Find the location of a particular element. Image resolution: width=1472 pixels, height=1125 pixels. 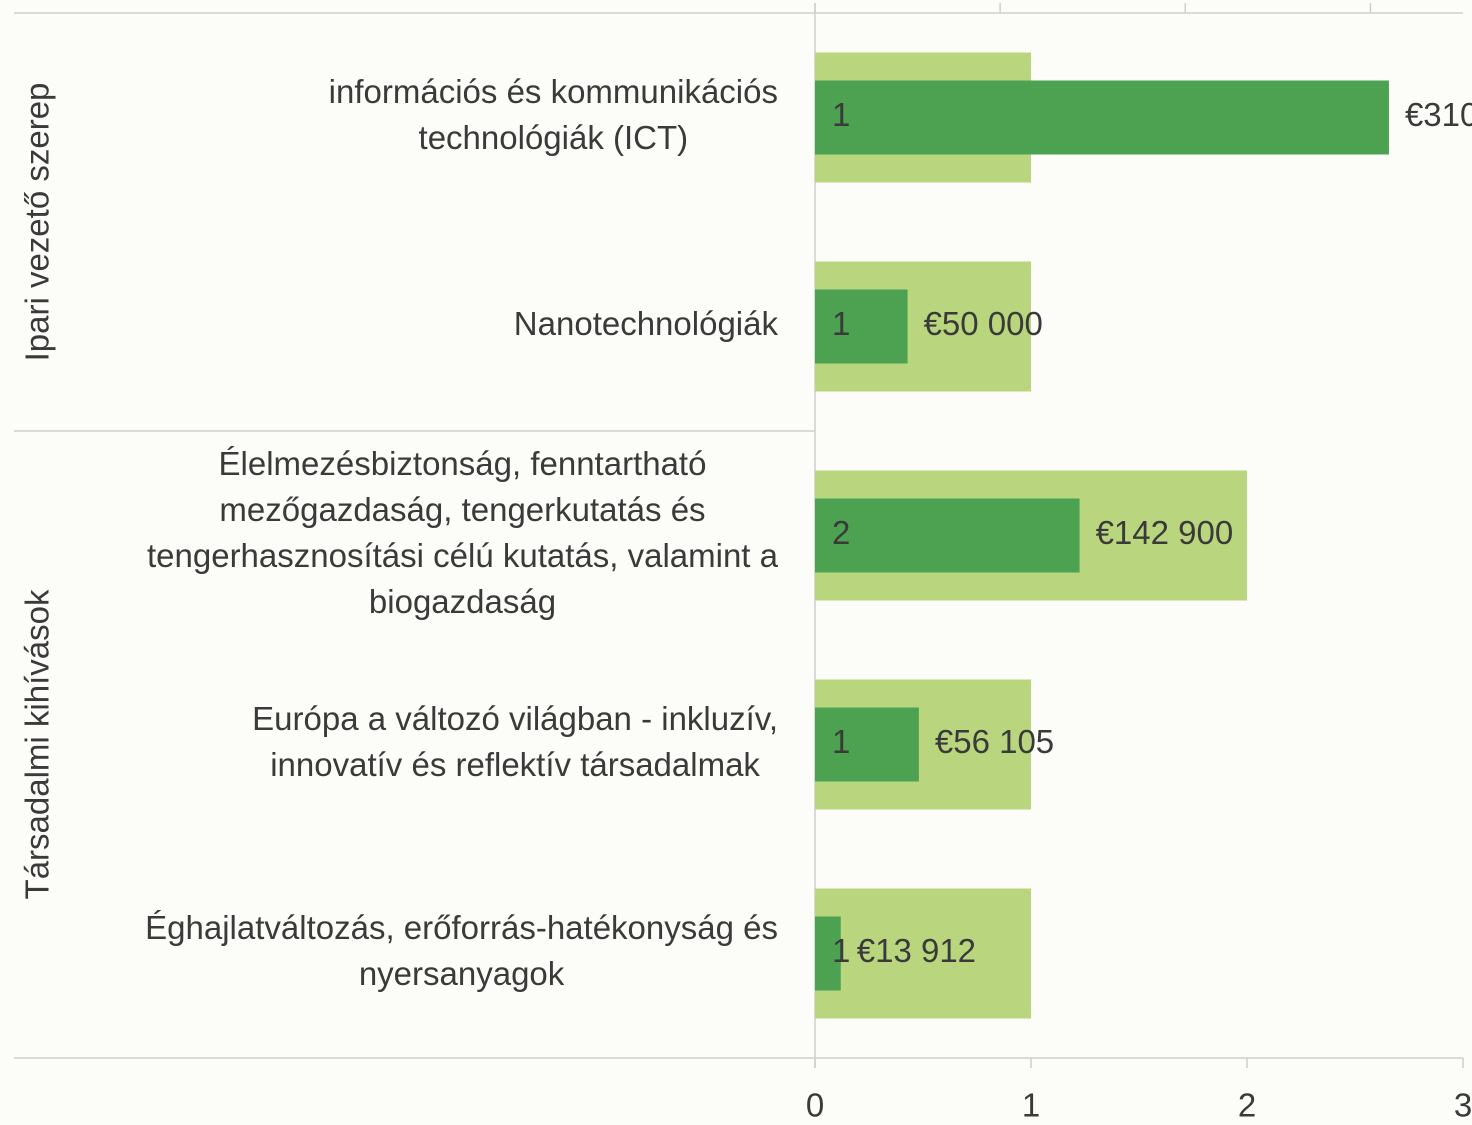

count-label: 2 is located at coordinates (841, 532).